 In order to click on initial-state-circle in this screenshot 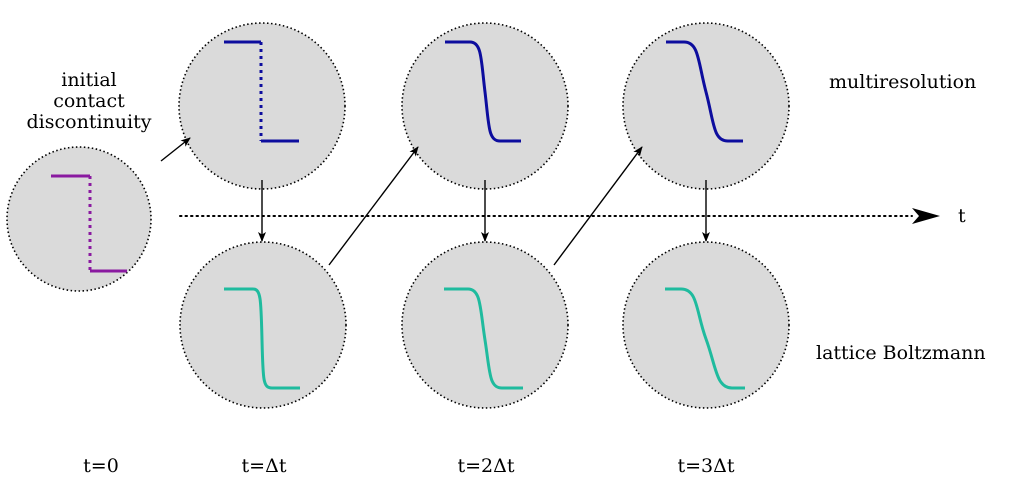, I will do `click(79, 219)`.